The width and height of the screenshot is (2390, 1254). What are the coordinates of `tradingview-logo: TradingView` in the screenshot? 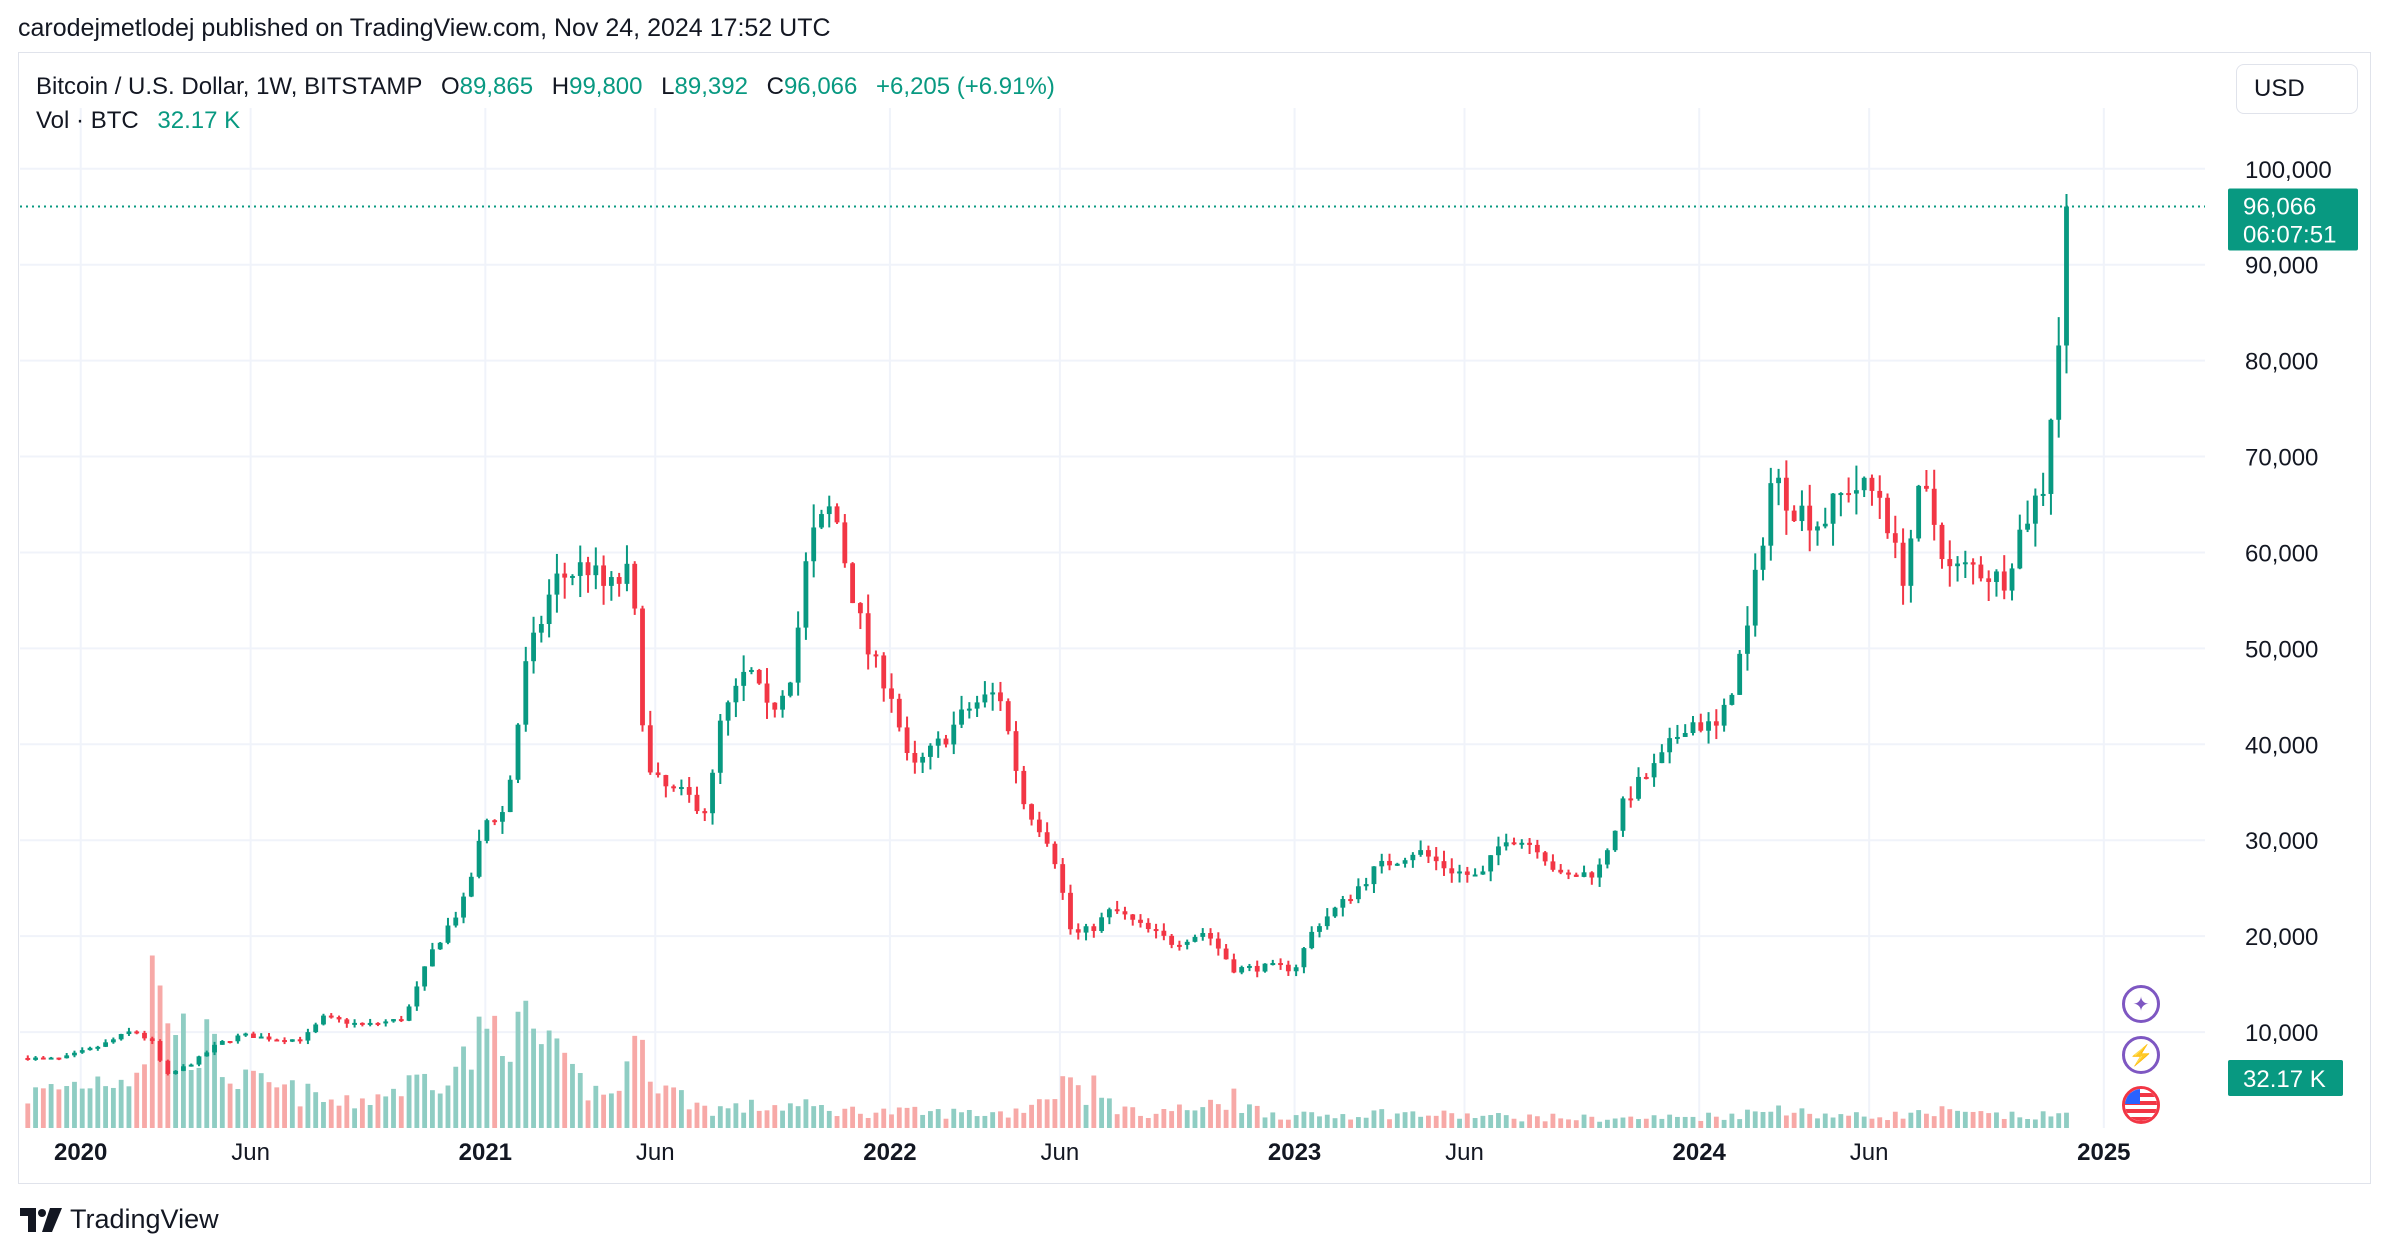 It's located at (119, 1219).